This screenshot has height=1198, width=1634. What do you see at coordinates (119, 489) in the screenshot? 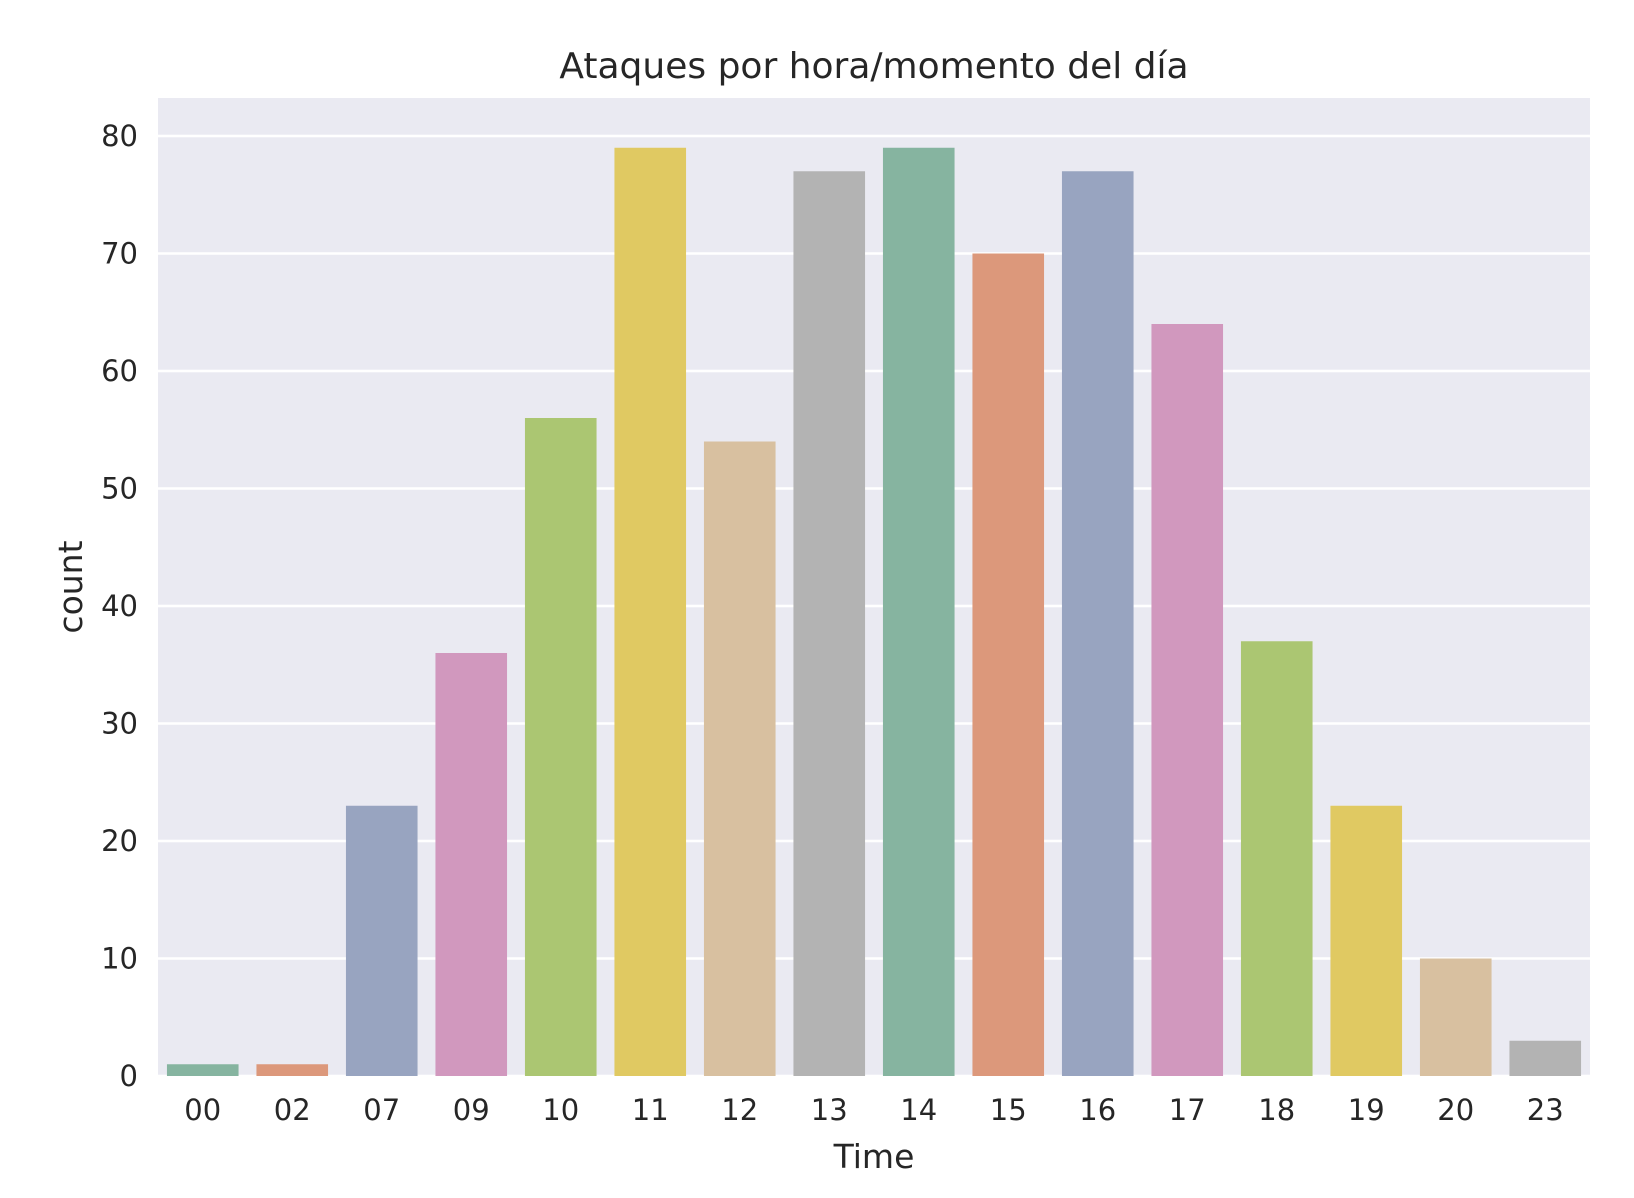
I see `y-tick-label: 50` at bounding box center [119, 489].